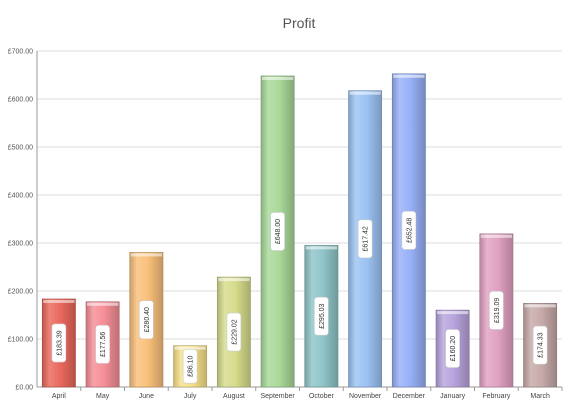 Image resolution: width=570 pixels, height=407 pixels. What do you see at coordinates (278, 396) in the screenshot?
I see `x-tick-label: September` at bounding box center [278, 396].